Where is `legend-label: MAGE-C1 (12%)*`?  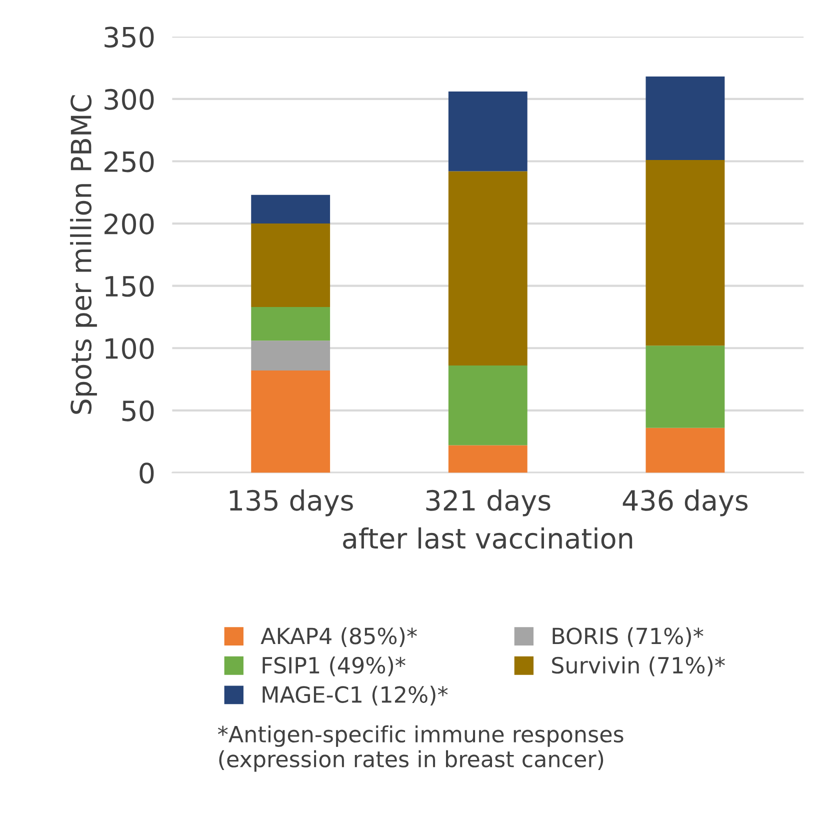 legend-label: MAGE-C1 (12%)* is located at coordinates (355, 696).